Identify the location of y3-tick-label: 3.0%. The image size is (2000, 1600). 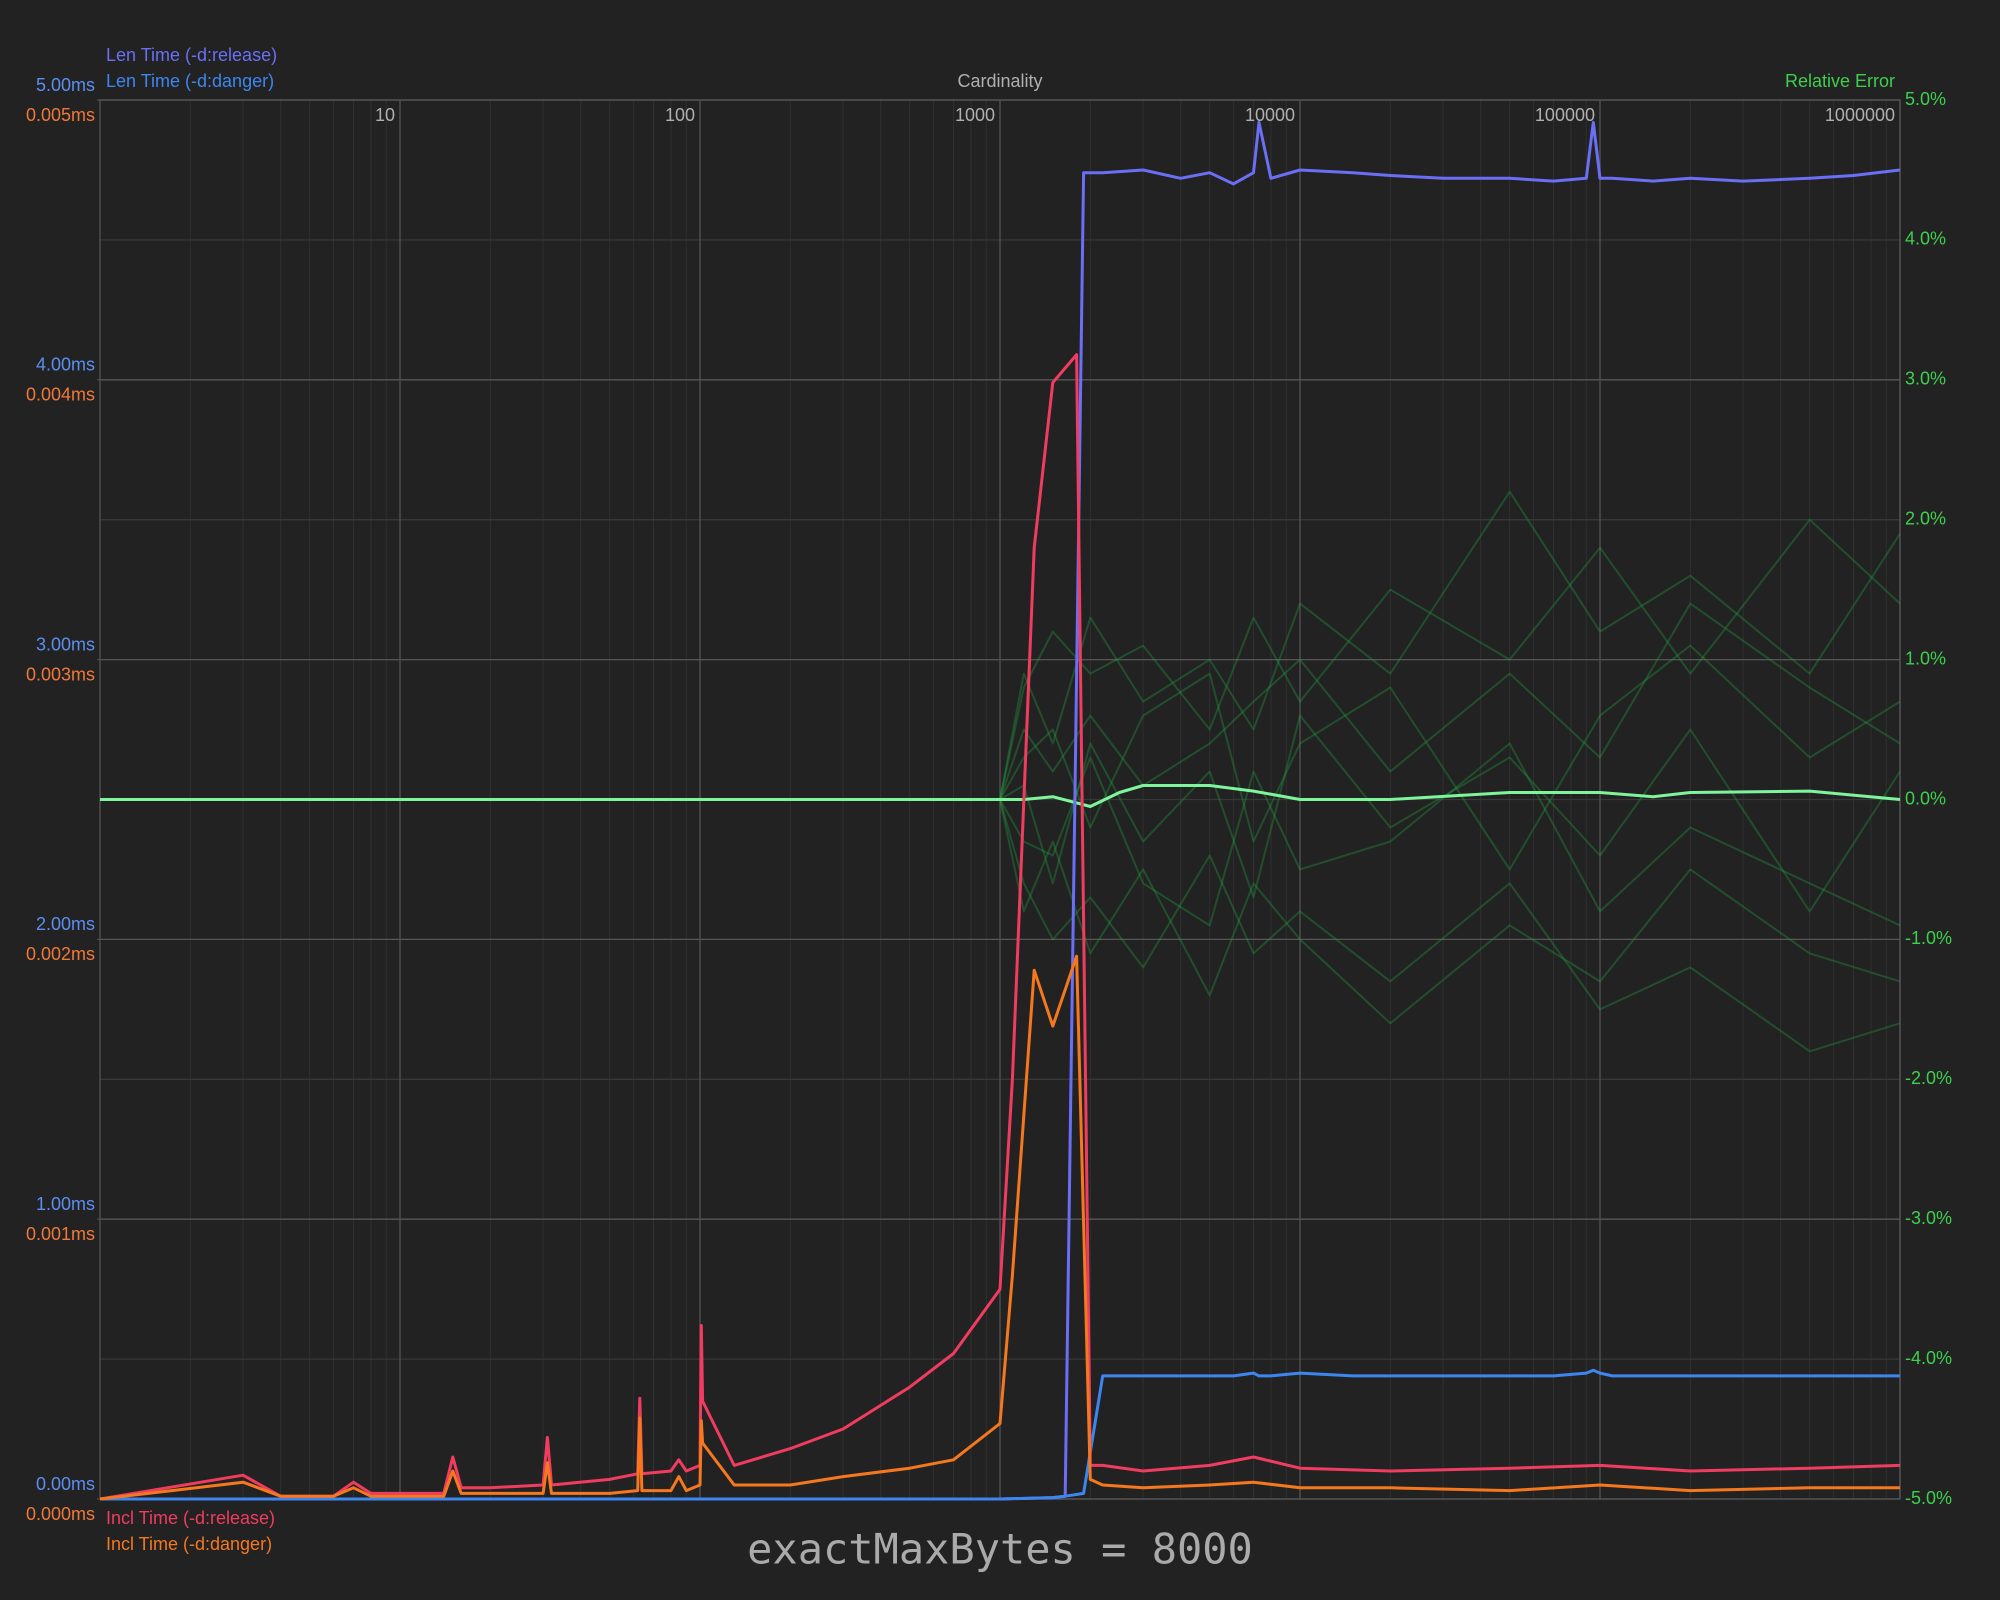
(1925, 379).